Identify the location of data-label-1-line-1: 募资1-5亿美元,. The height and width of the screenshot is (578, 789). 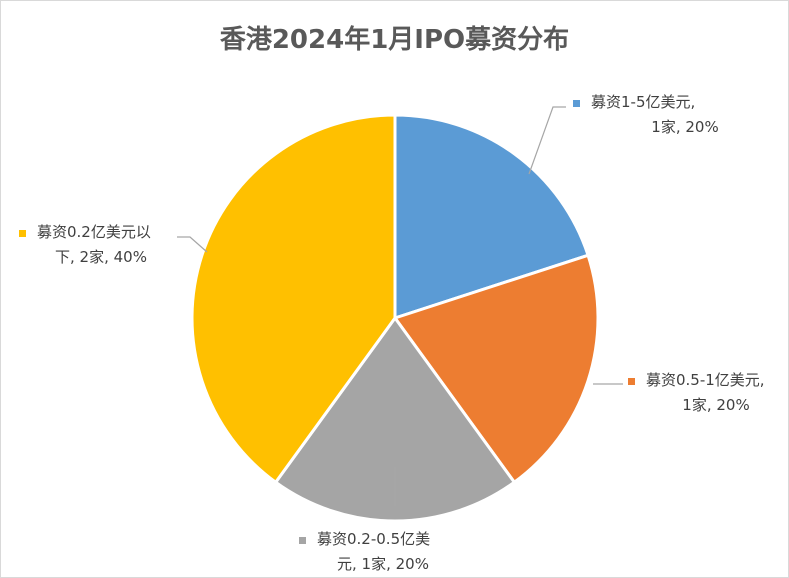
(643, 102).